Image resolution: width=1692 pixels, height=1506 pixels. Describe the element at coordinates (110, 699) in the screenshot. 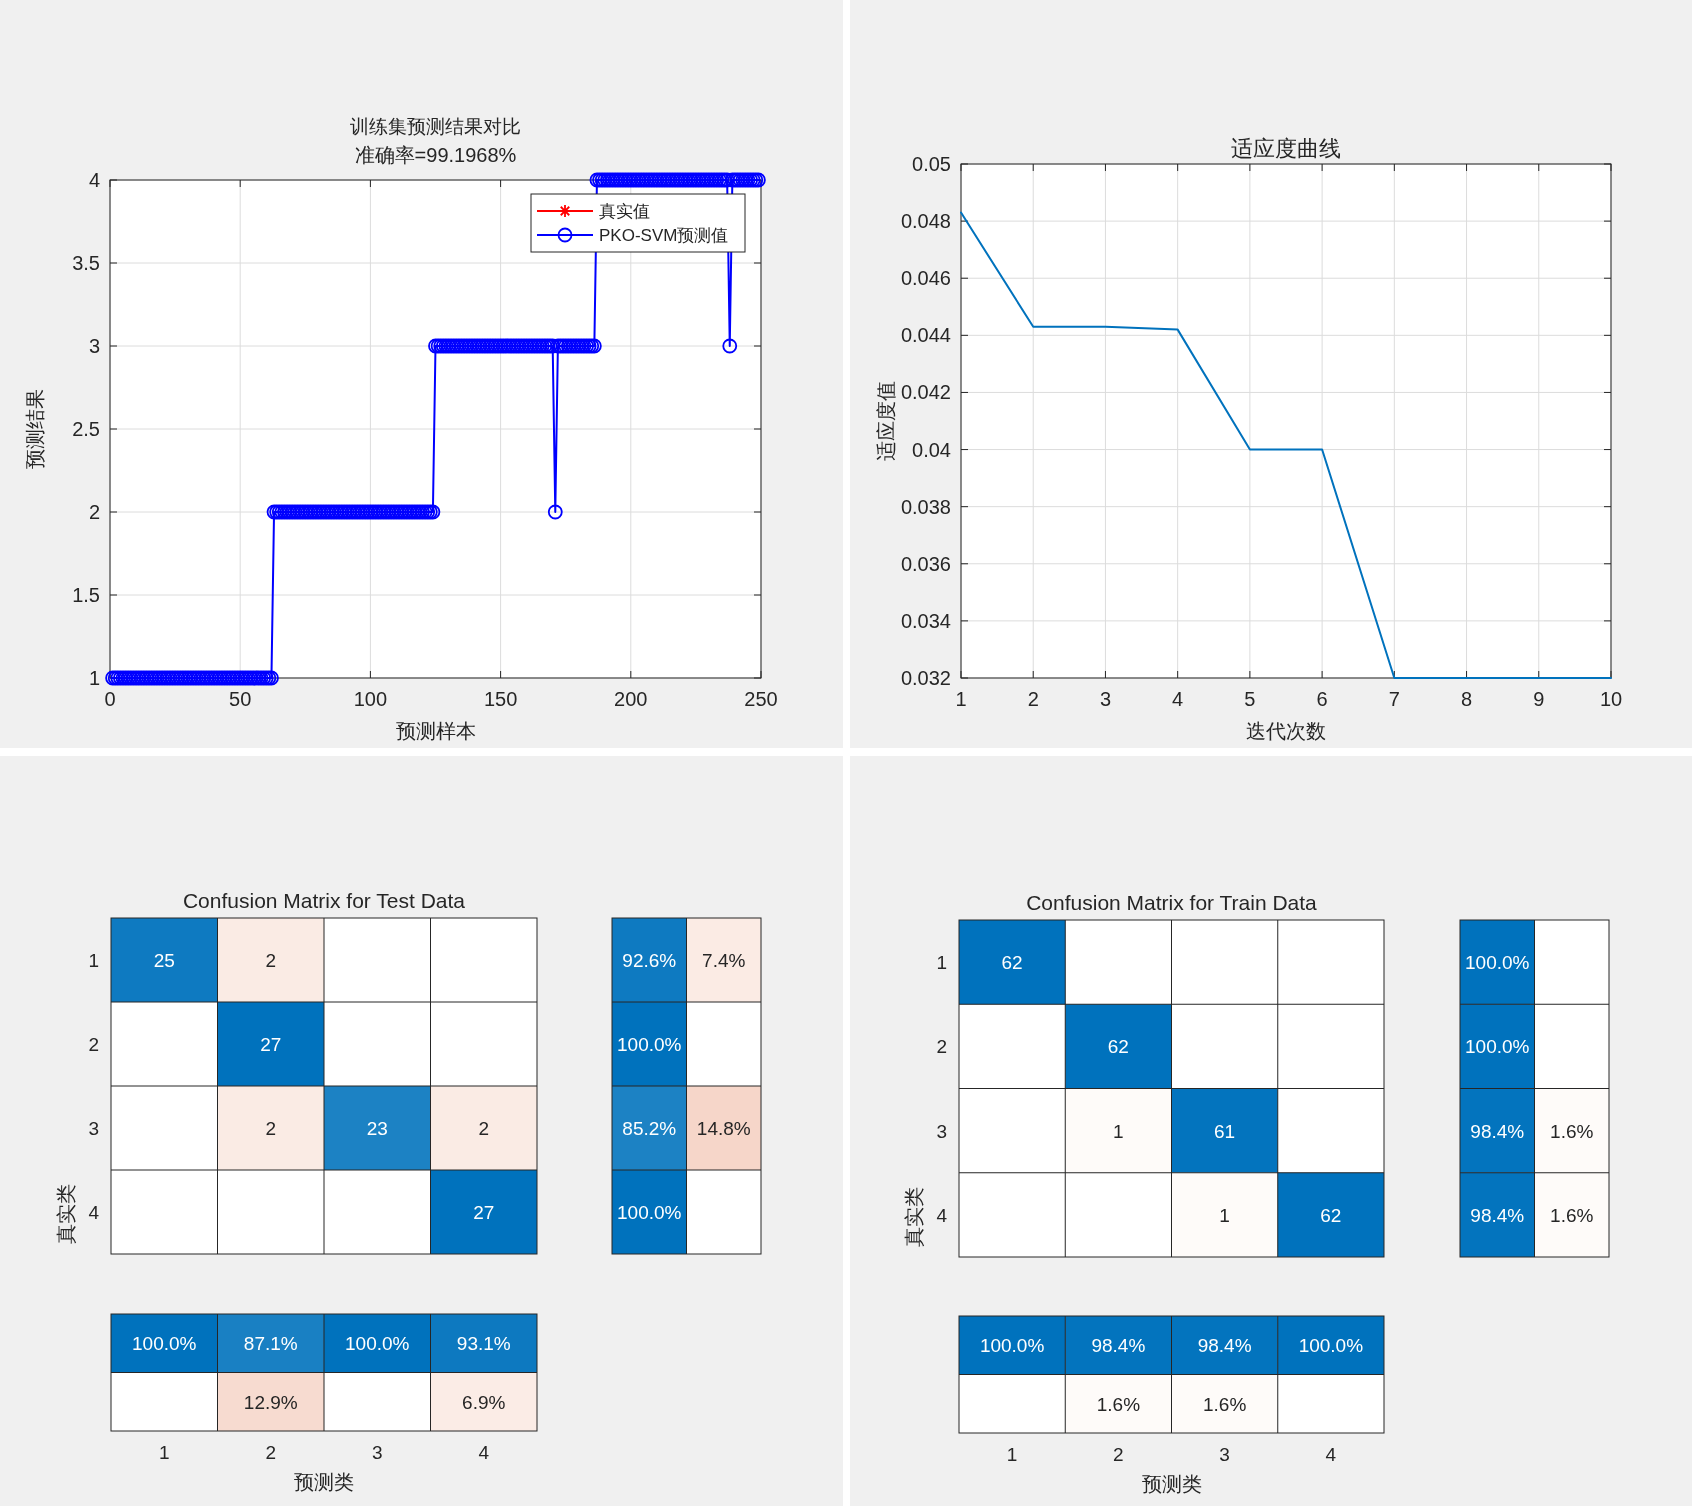

I see `x-tick-label: 0` at that location.